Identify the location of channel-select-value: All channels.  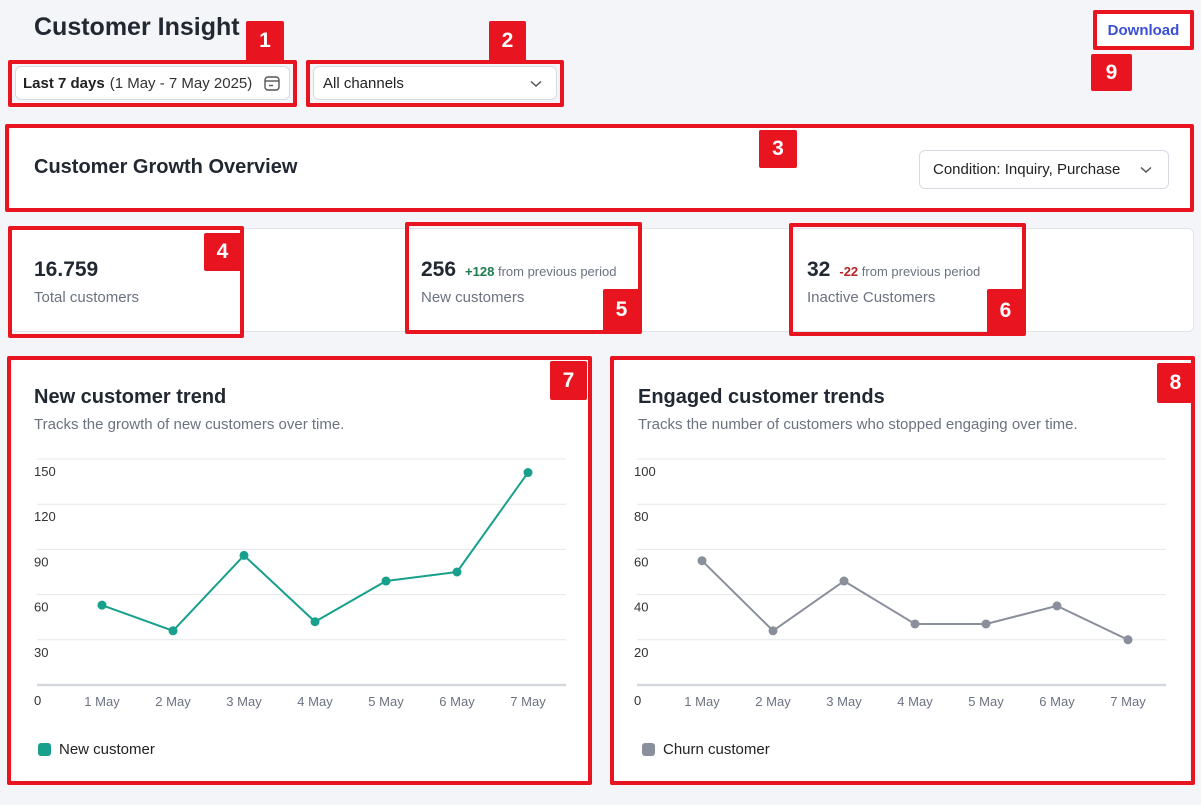
(363, 83).